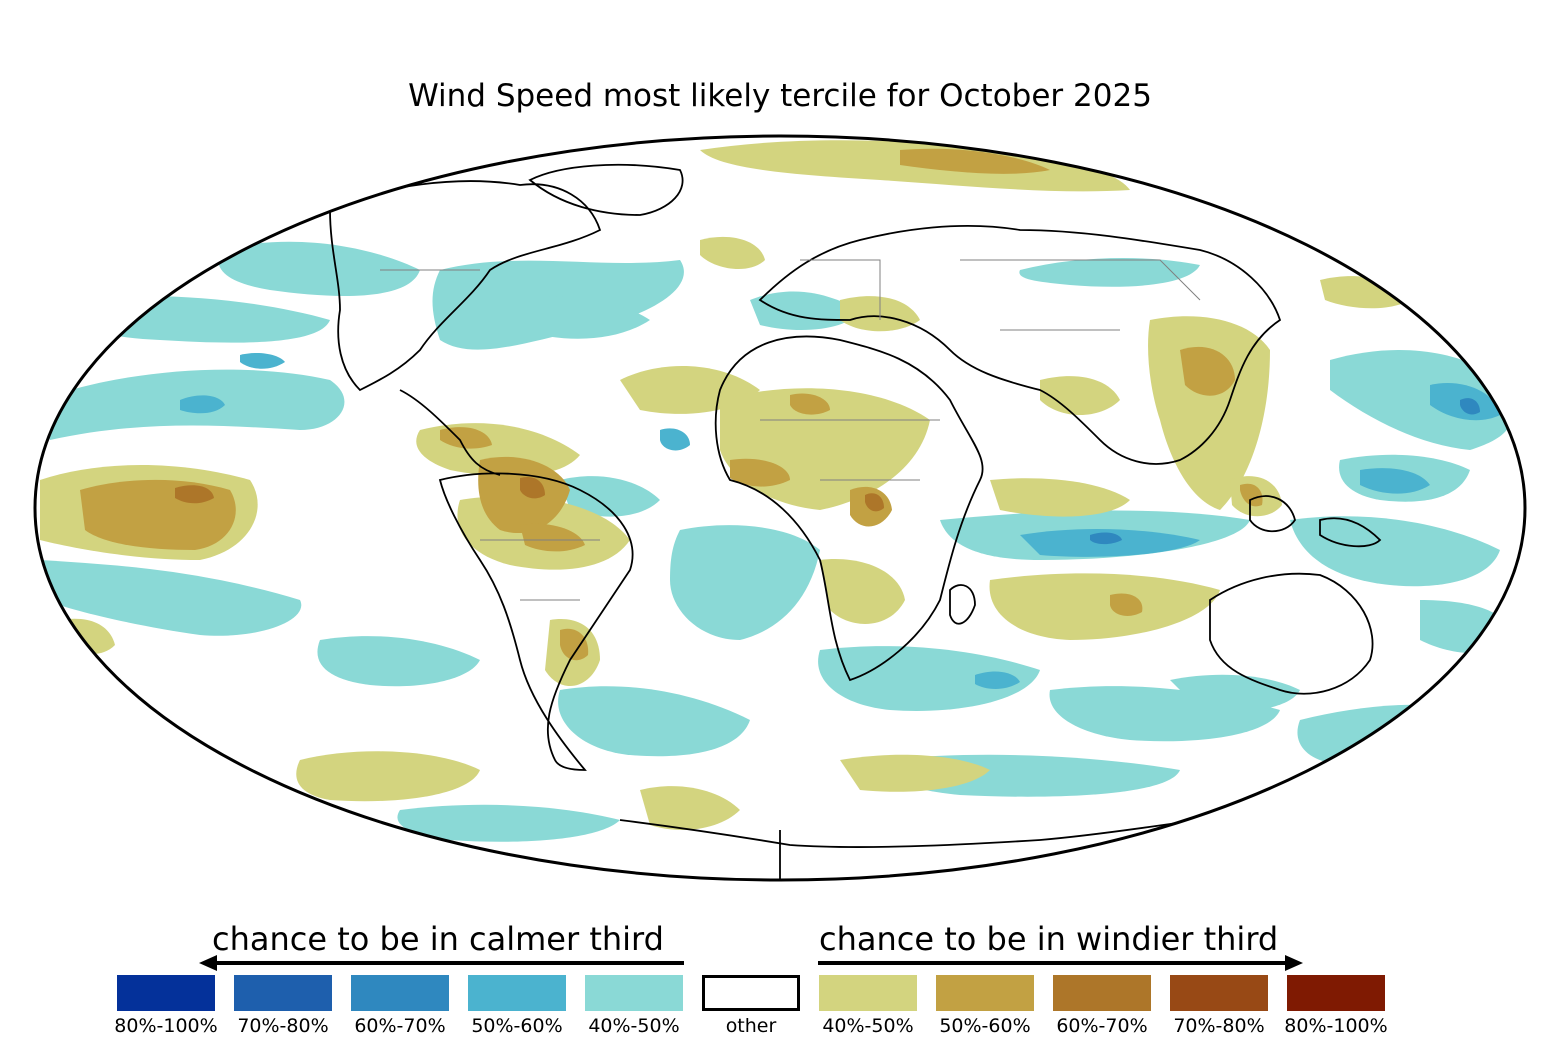  Describe the element at coordinates (1049, 939) in the screenshot. I see `windier-heading: chance to be in windier third` at that location.